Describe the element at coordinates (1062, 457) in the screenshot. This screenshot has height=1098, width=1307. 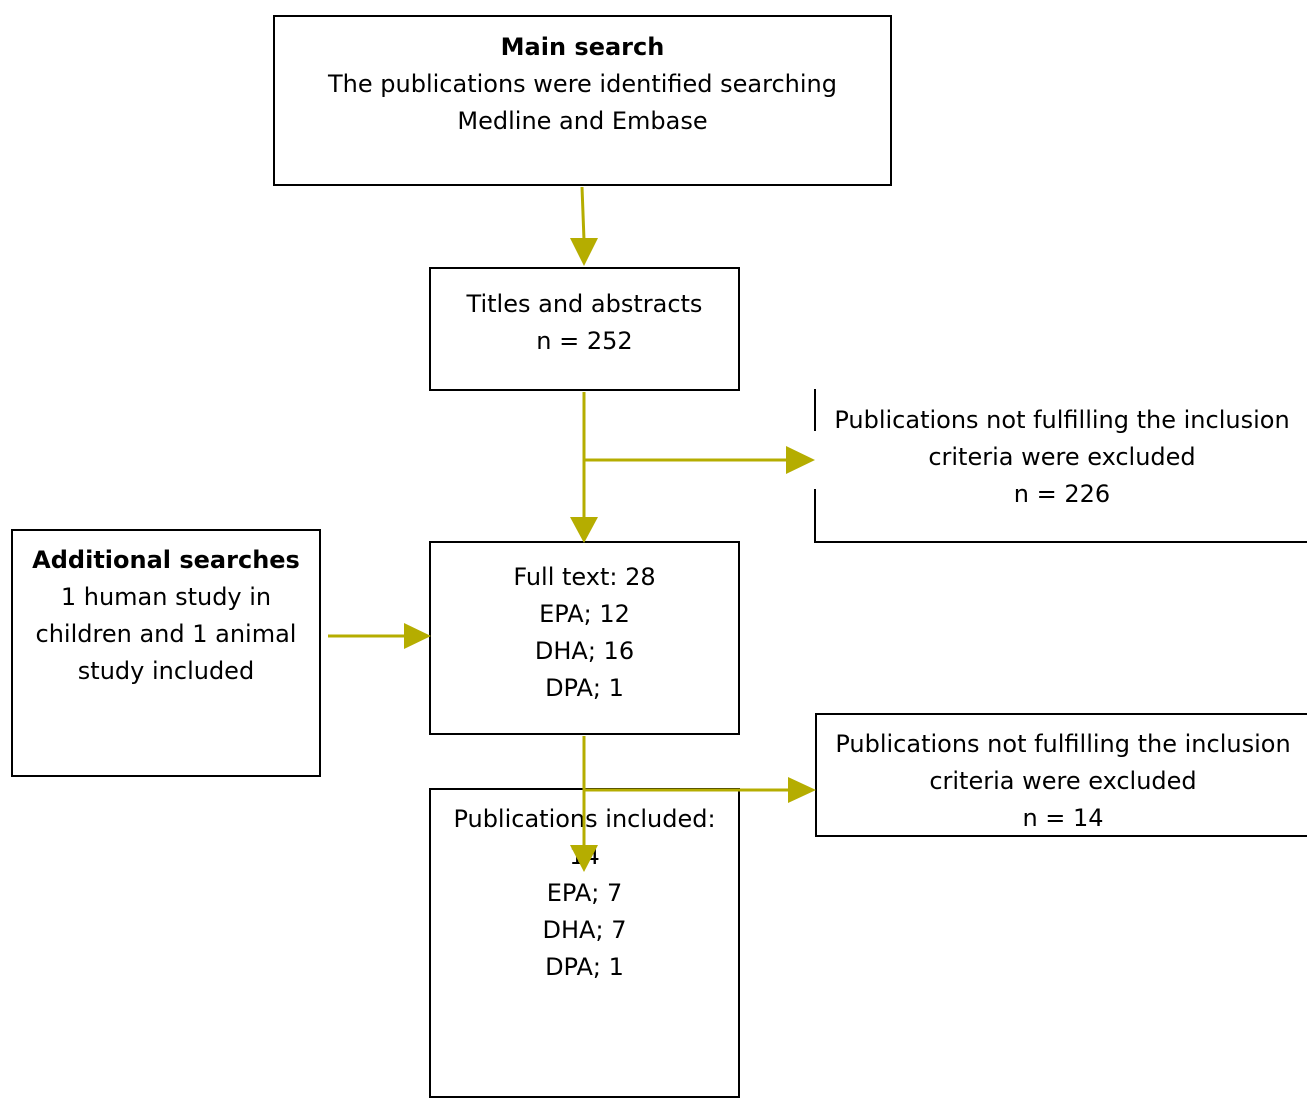
I see `excluded-first-text-2: criteria were excluded` at that location.